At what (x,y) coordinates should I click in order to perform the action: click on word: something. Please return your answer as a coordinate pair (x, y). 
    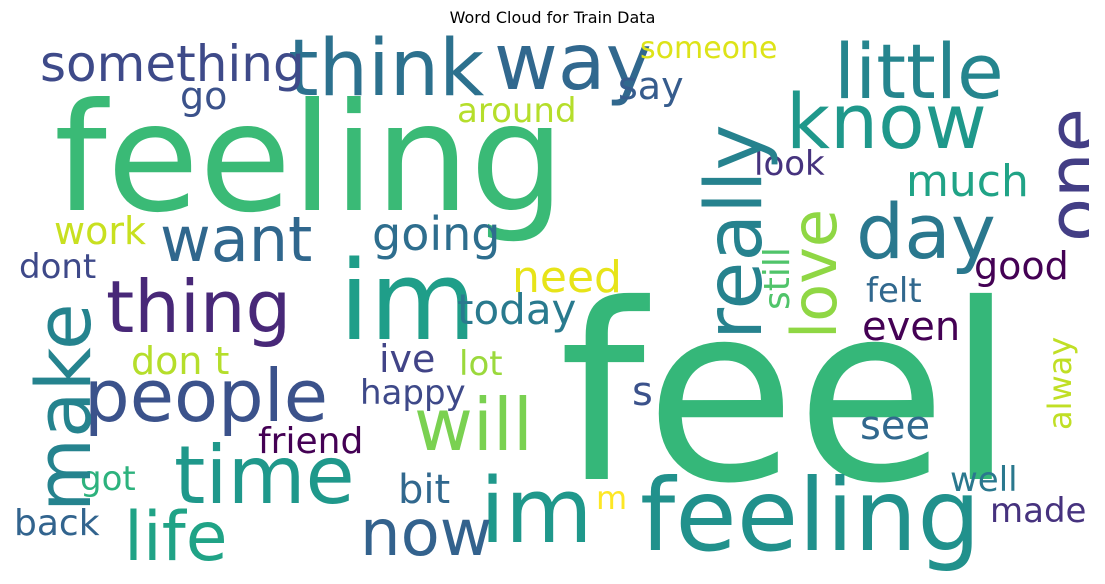
    Looking at the image, I should click on (172, 64).